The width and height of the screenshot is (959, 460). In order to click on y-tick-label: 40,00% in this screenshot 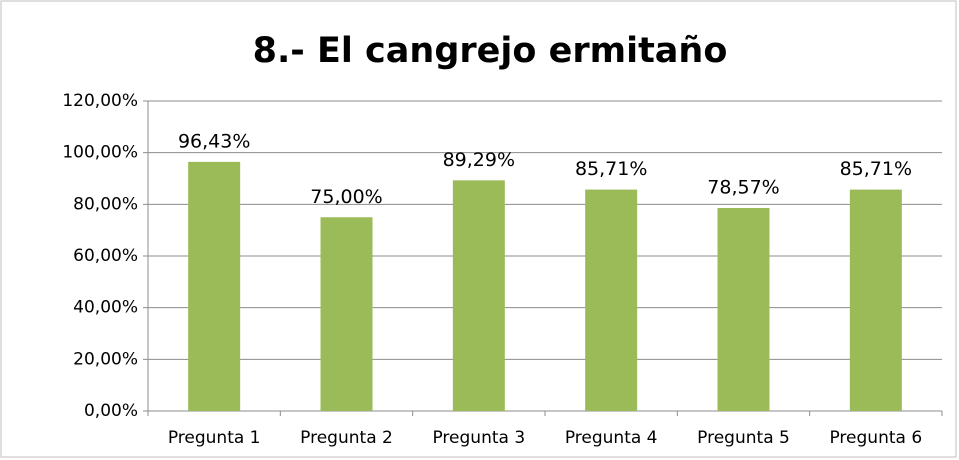, I will do `click(105, 308)`.